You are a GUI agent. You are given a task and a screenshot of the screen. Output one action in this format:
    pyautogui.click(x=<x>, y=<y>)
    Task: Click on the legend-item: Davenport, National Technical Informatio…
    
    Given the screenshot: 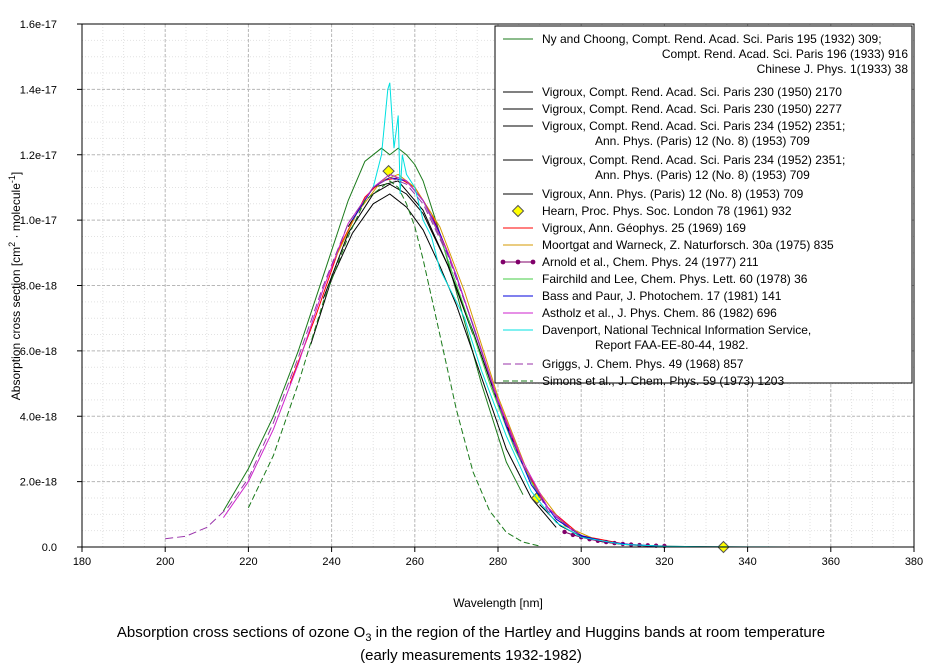 What is the action you would take?
    pyautogui.click(x=657, y=337)
    